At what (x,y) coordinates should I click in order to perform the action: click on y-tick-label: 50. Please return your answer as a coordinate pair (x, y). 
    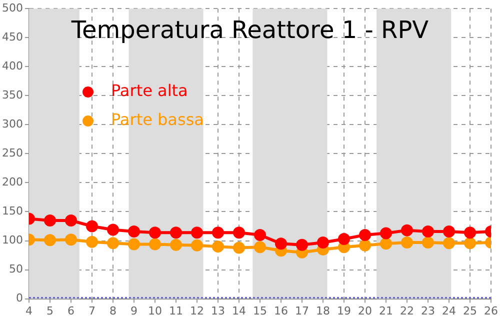
    Looking at the image, I should click on (15, 269).